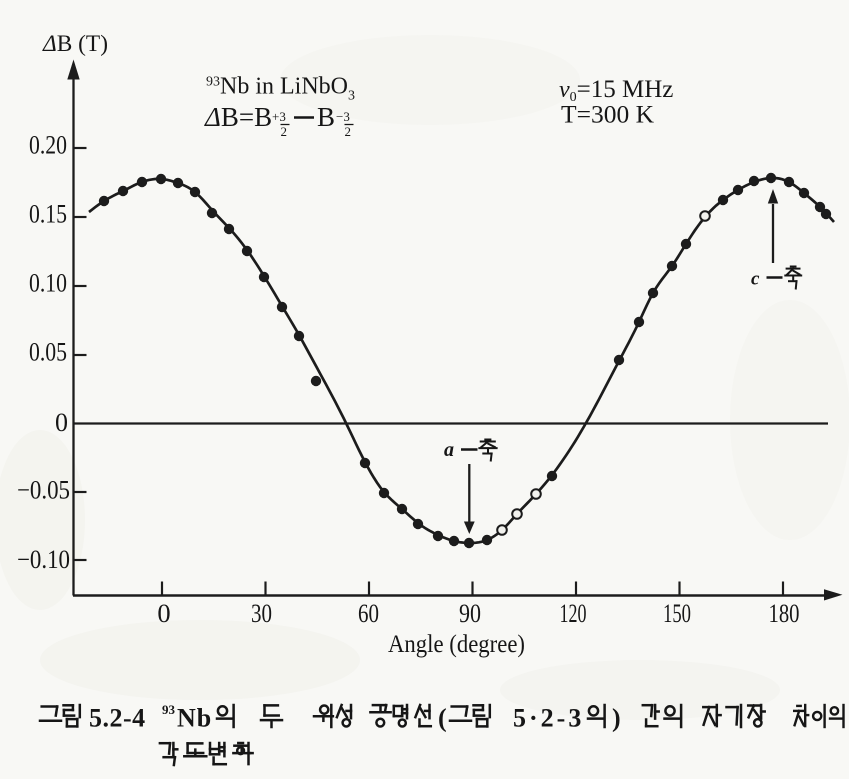 This screenshot has height=779, width=849. What do you see at coordinates (755, 279) in the screenshot?
I see `svg-text: c` at bounding box center [755, 279].